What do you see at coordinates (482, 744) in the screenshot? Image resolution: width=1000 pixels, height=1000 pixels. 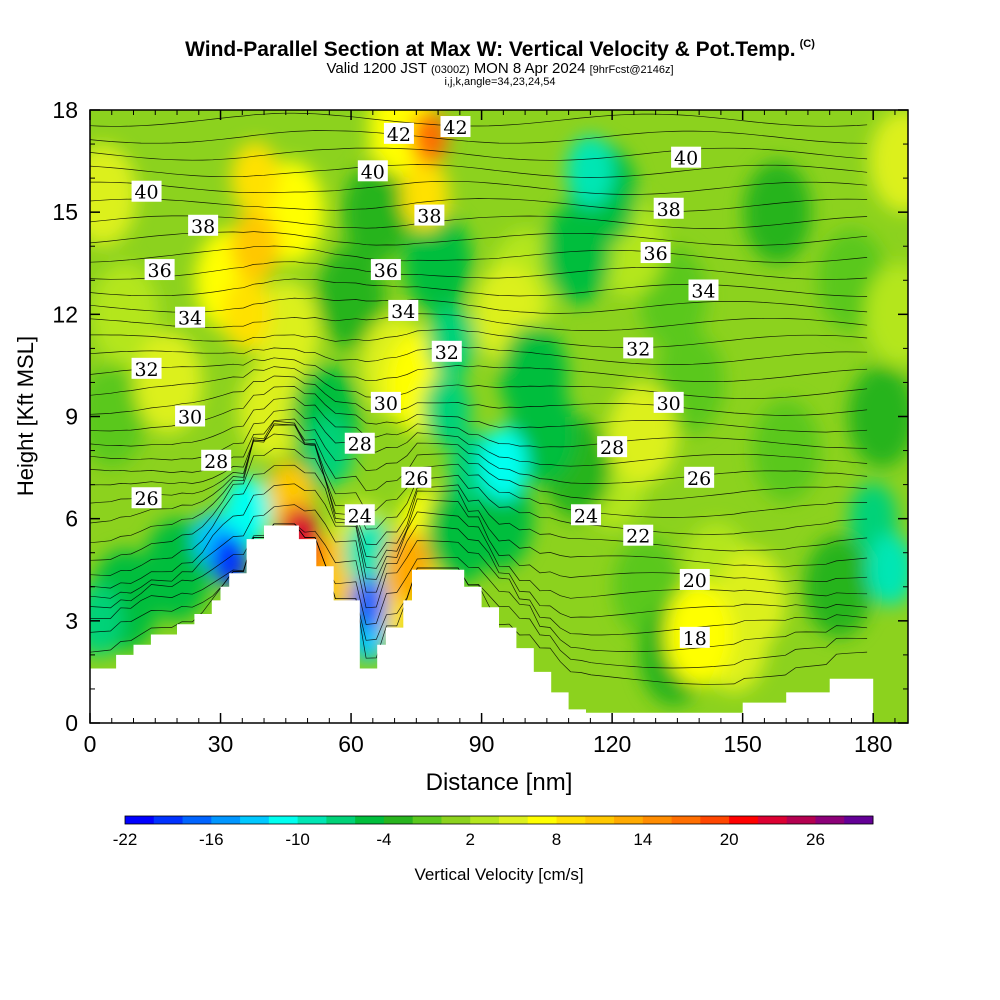 I see `x-tick-label: 90` at bounding box center [482, 744].